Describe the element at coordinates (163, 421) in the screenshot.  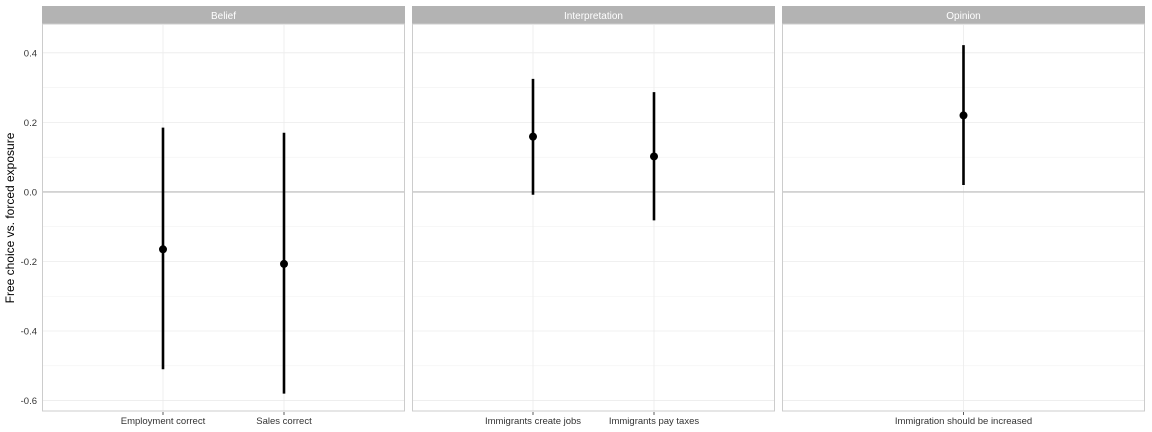
I see `x-tick-label: Employment correct` at that location.